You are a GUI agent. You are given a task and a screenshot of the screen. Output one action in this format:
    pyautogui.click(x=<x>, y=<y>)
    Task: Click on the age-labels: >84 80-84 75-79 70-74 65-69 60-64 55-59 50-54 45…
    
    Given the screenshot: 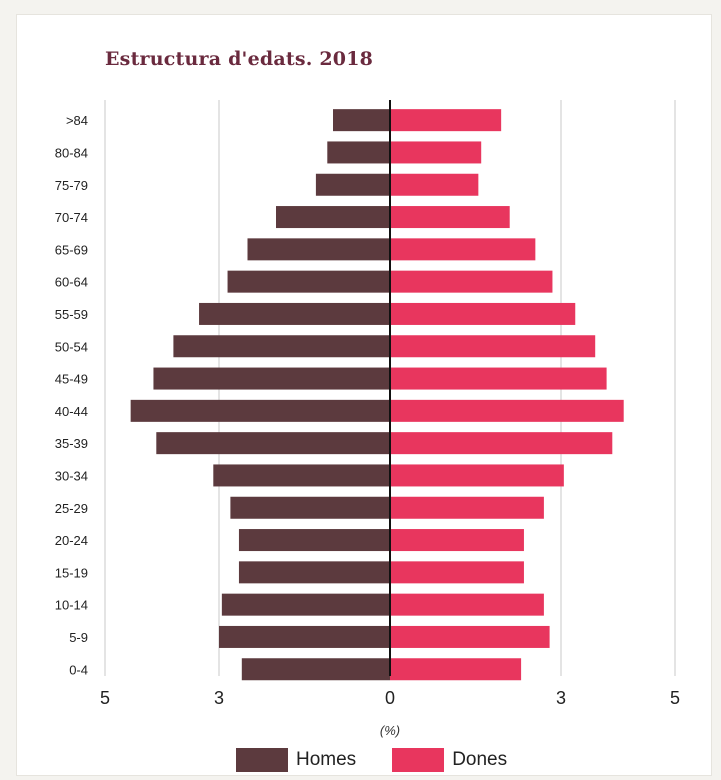 What is the action you would take?
    pyautogui.click(x=71, y=395)
    